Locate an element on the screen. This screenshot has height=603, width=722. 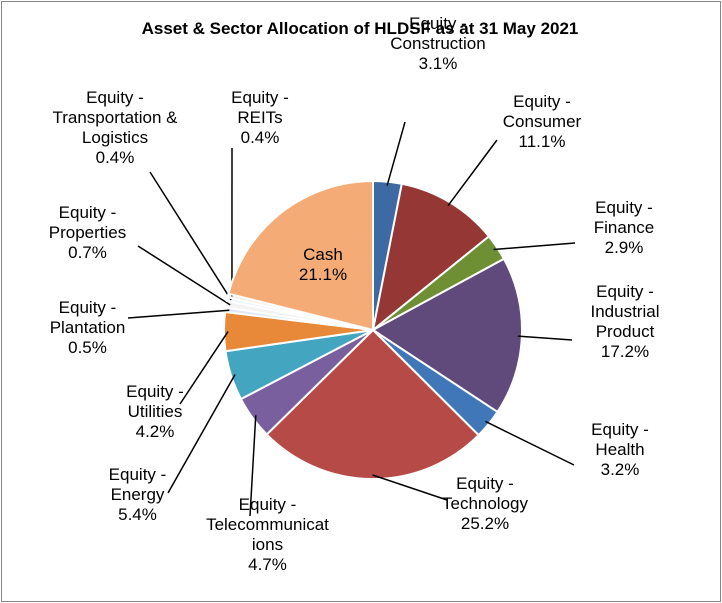
data-label: Equity - Finance 2.9% is located at coordinates (624, 228).